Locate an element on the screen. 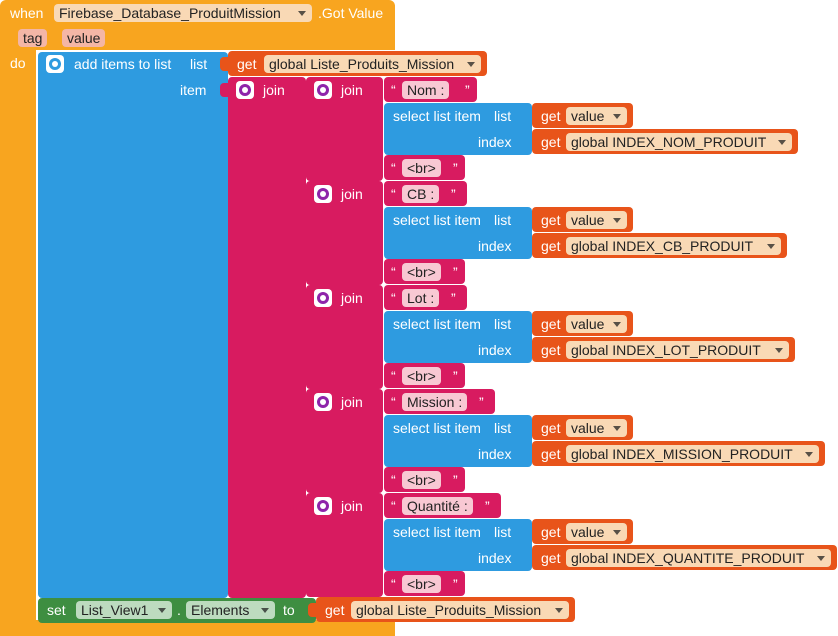  event-name-label: .Got Value is located at coordinates (351, 13).